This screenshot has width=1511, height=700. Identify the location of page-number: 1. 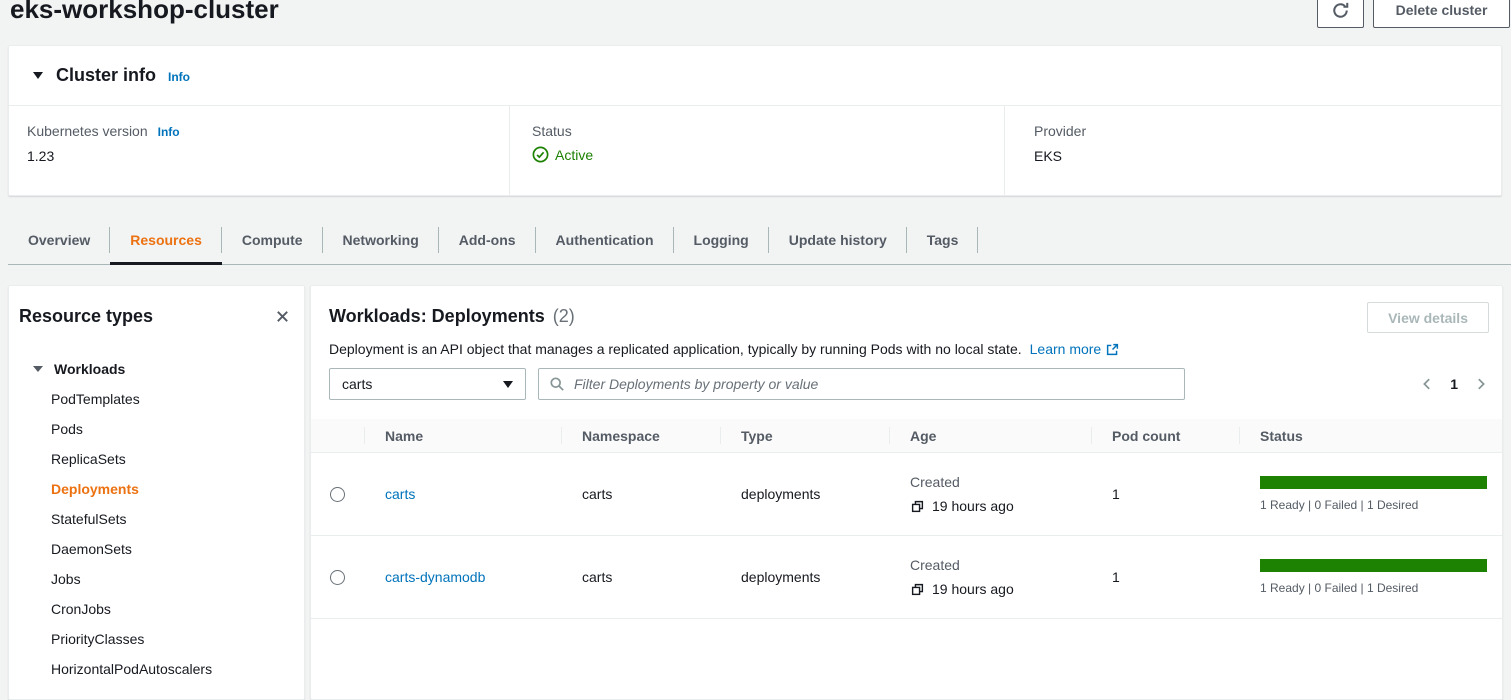
(1454, 384).